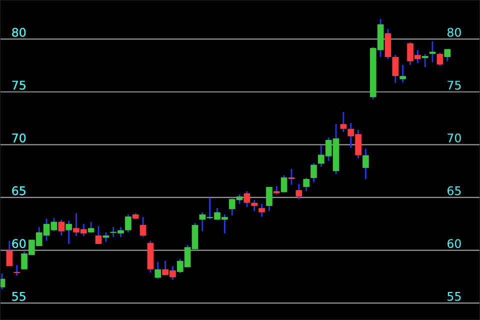 The width and height of the screenshot is (480, 320). Describe the element at coordinates (454, 243) in the screenshot. I see `y2-tick-label: 60` at that location.